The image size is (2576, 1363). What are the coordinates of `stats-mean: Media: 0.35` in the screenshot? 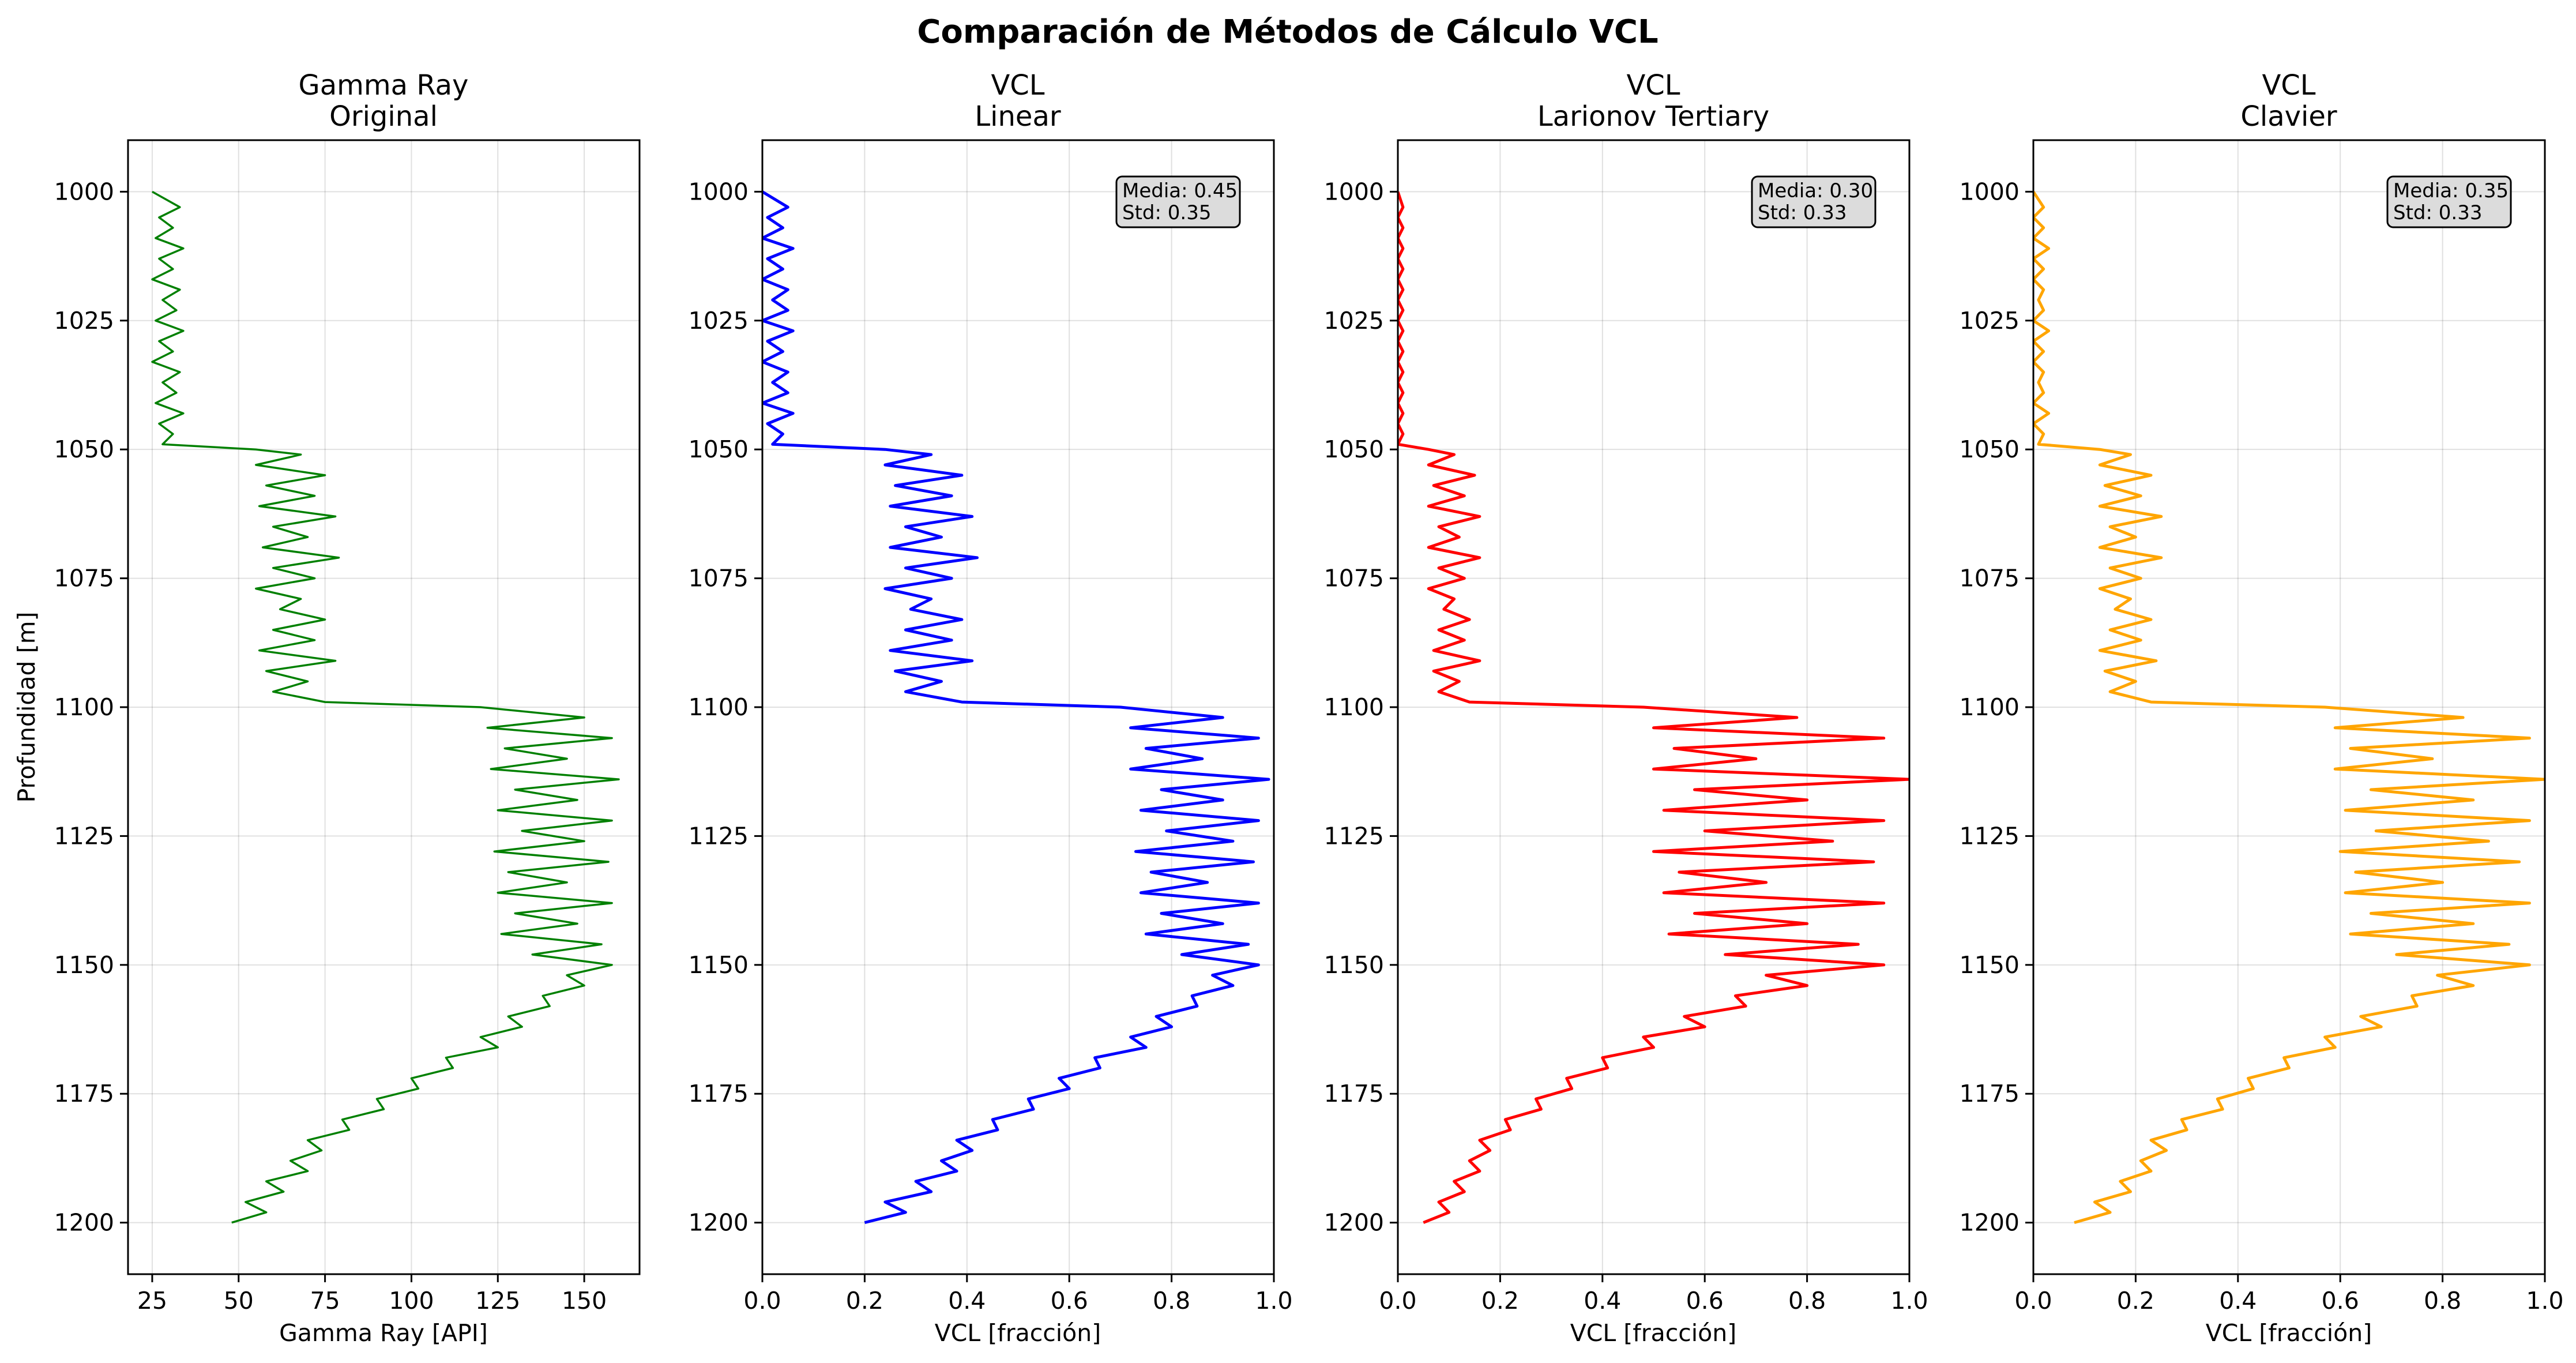 It's located at (2451, 190).